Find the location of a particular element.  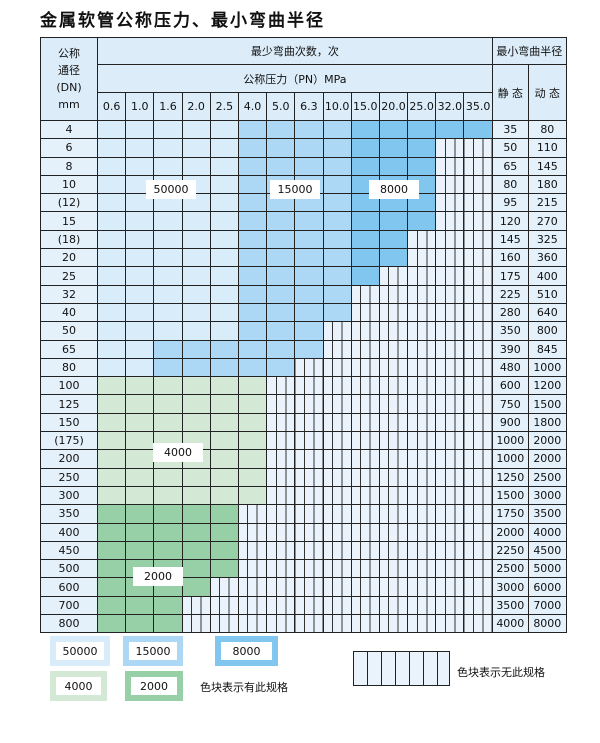

pressure-col-header: 0.6 is located at coordinates (111, 106).